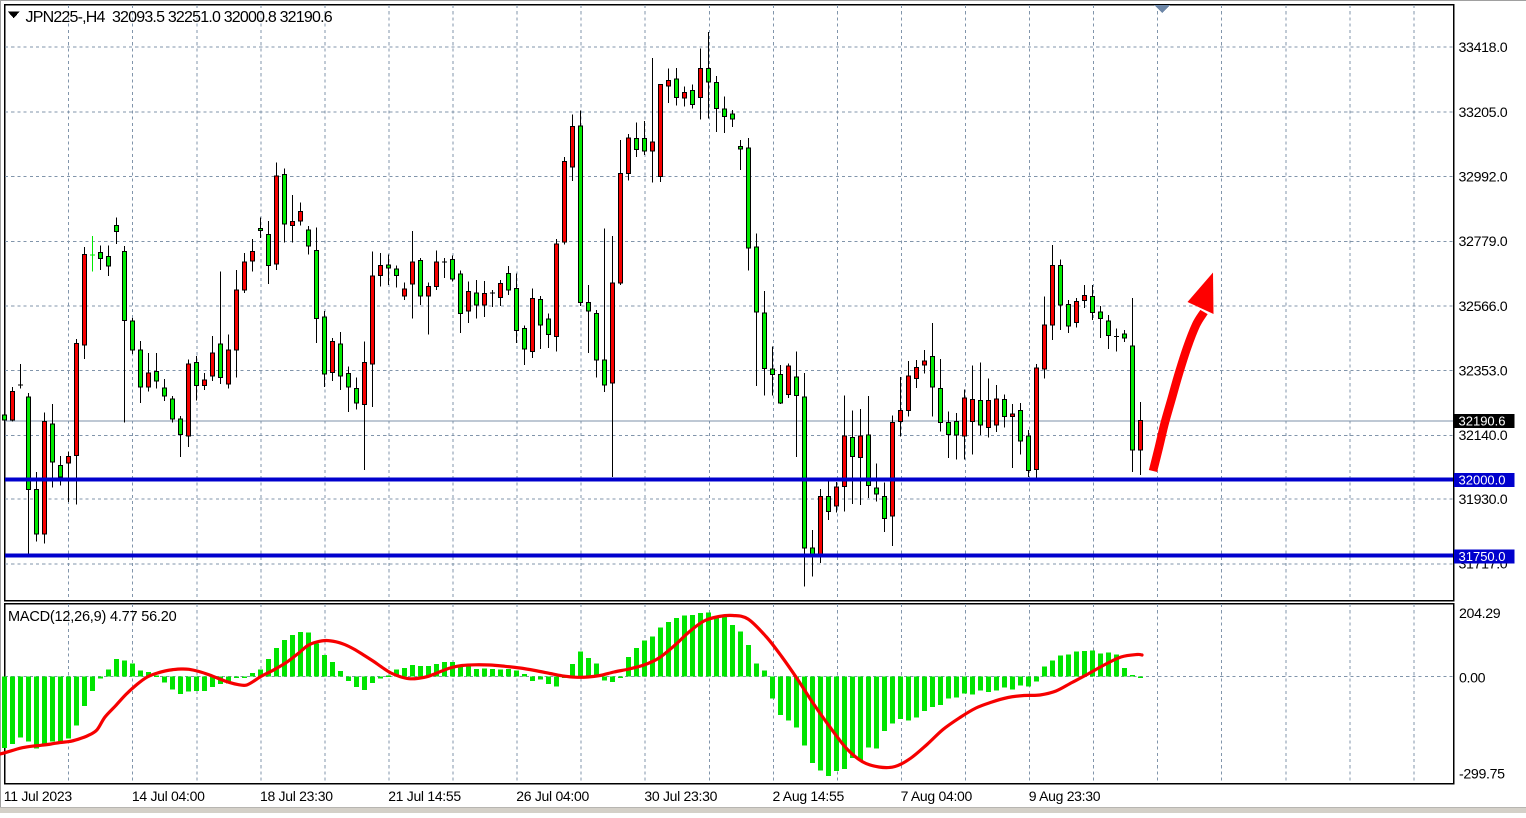  What do you see at coordinates (1483, 48) in the screenshot?
I see `svg-text: 33418.0` at bounding box center [1483, 48].